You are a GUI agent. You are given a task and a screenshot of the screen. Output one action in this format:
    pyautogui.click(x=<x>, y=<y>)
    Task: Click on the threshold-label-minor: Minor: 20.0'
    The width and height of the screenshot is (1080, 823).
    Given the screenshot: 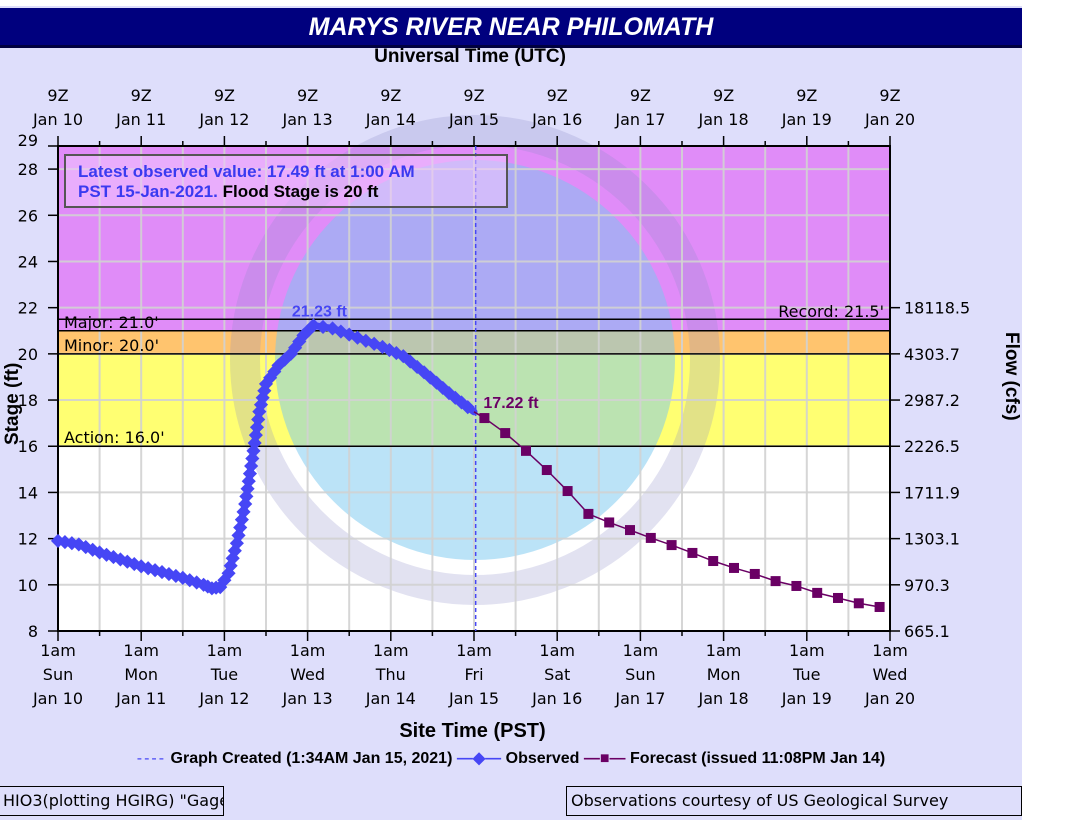 What is the action you would take?
    pyautogui.click(x=111, y=345)
    